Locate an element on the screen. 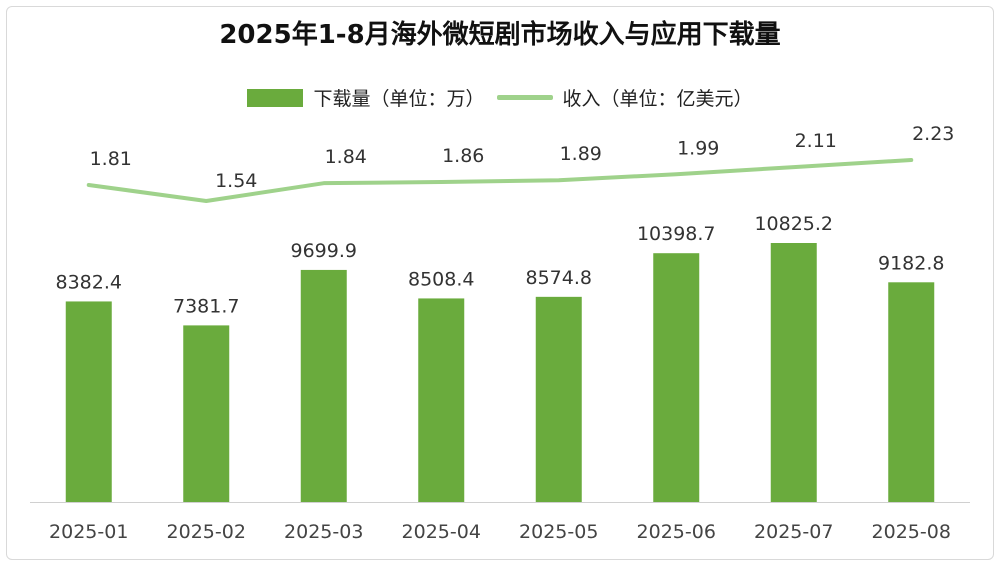 The image size is (1000, 566). legend-item-downloads: 下载量（单位：万） is located at coordinates (366, 97).